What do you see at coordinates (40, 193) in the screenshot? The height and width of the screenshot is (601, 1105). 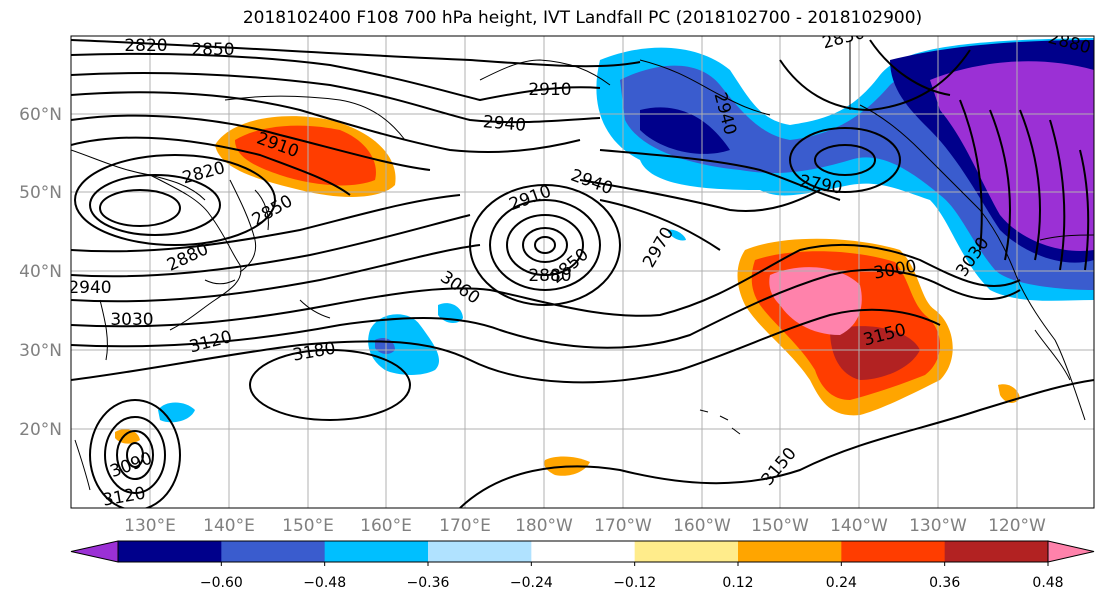 I see `lat-label: 50°N` at bounding box center [40, 193].